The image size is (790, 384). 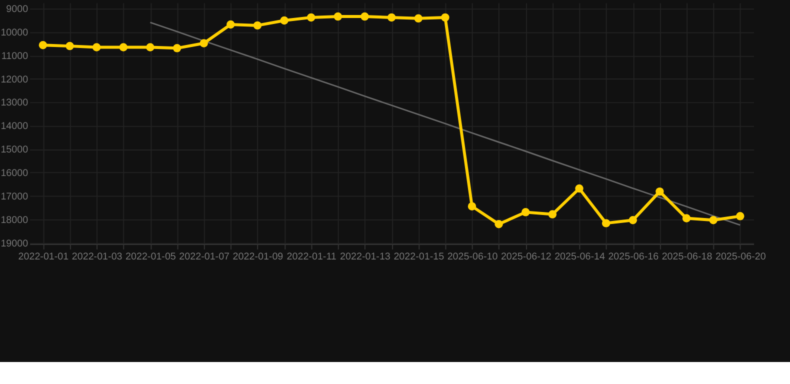 What do you see at coordinates (580, 256) in the screenshot?
I see `x-tick-label: 2025-06-14` at bounding box center [580, 256].